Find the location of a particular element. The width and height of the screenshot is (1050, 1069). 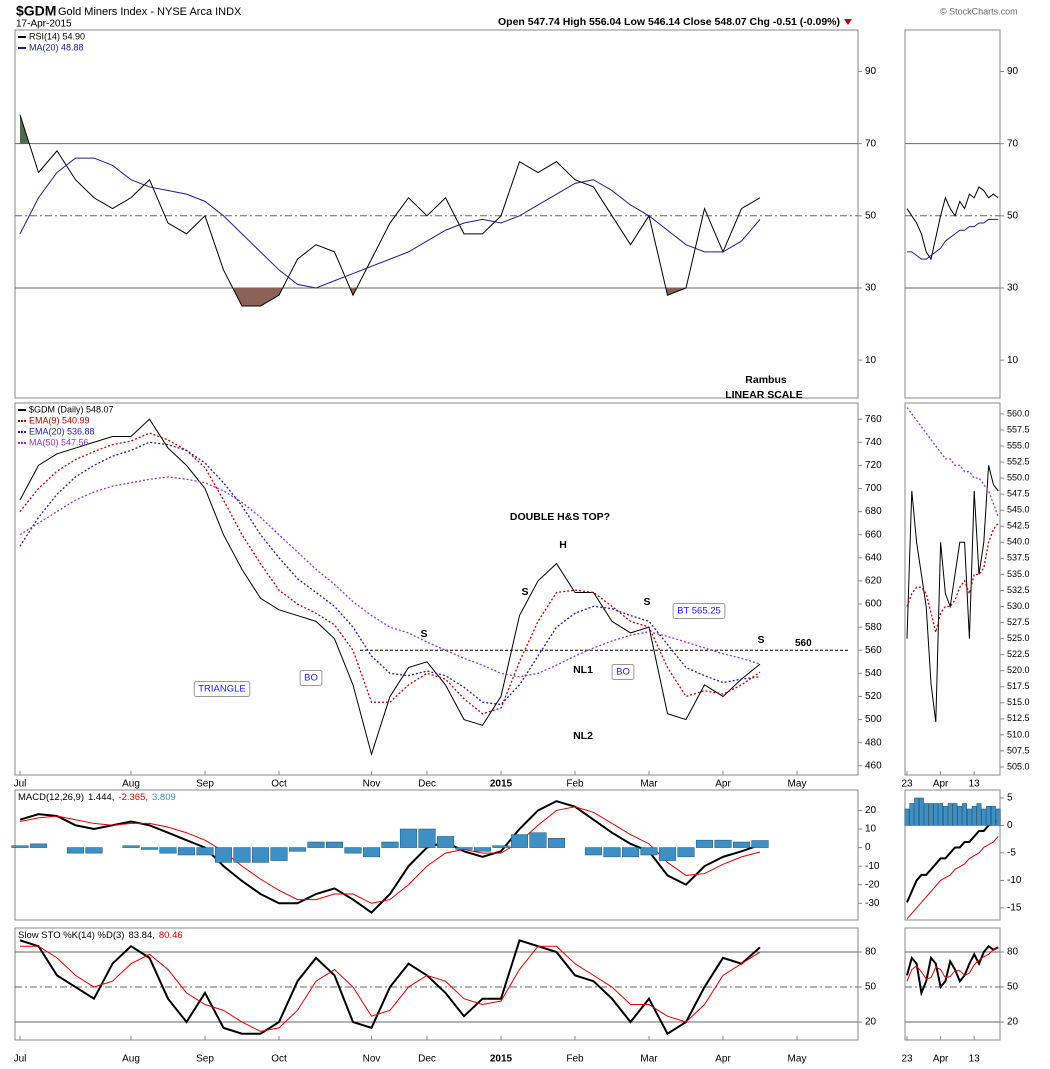

legend: MACD(12,26,9) 1.444, -2.365, 3.809 is located at coordinates (97, 797).